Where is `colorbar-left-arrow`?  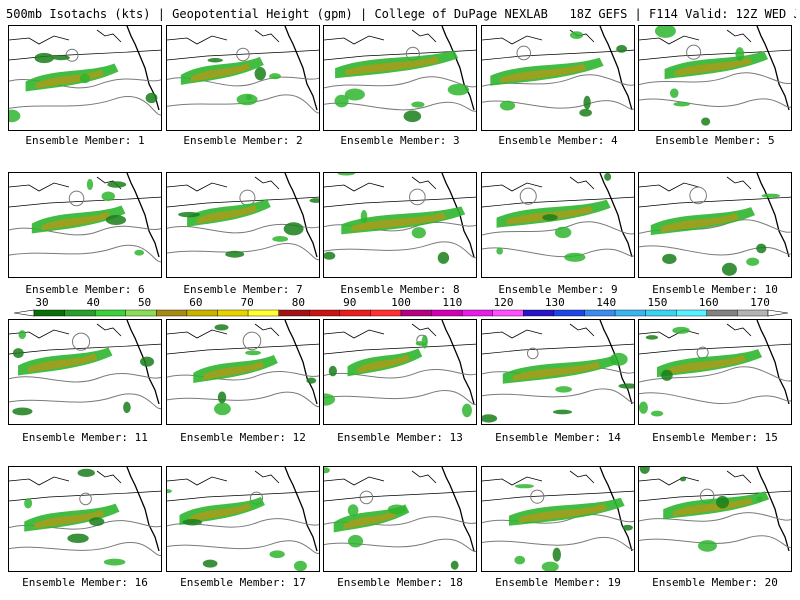 colorbar-left-arrow is located at coordinates (24, 313).